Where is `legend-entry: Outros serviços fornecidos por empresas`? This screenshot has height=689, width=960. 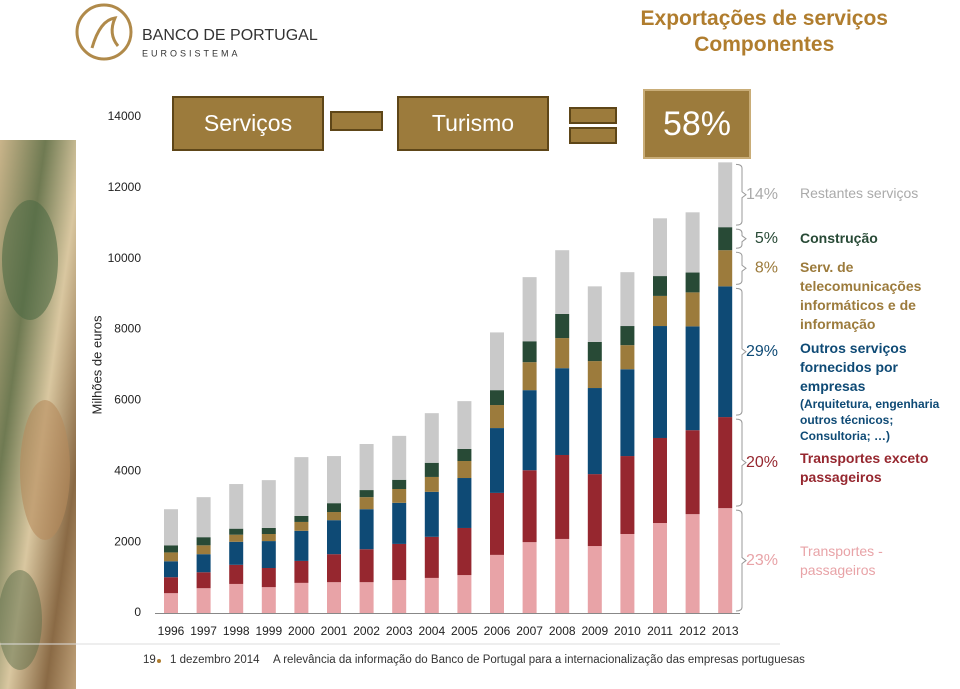
legend-entry: Outros serviços fornecidos por empresas is located at coordinates (853, 367).